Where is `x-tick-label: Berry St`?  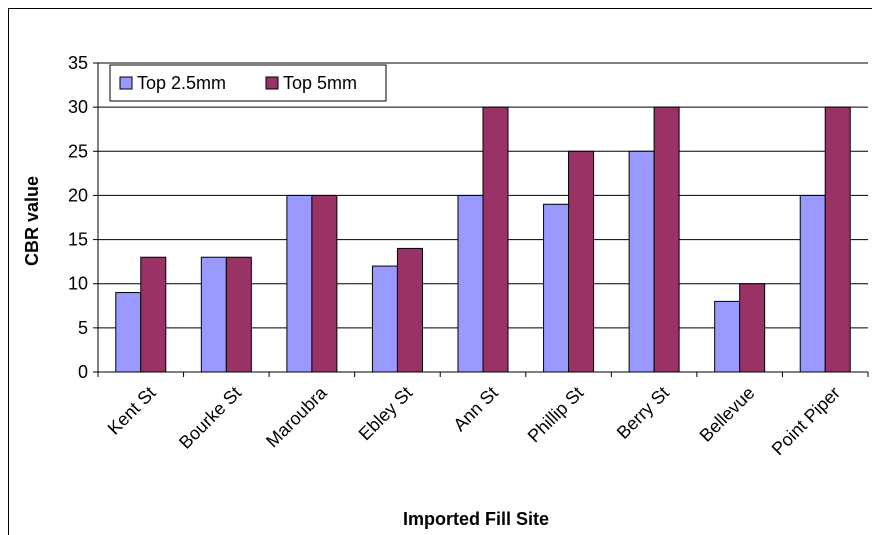
x-tick-label: Berry St is located at coordinates (643, 413).